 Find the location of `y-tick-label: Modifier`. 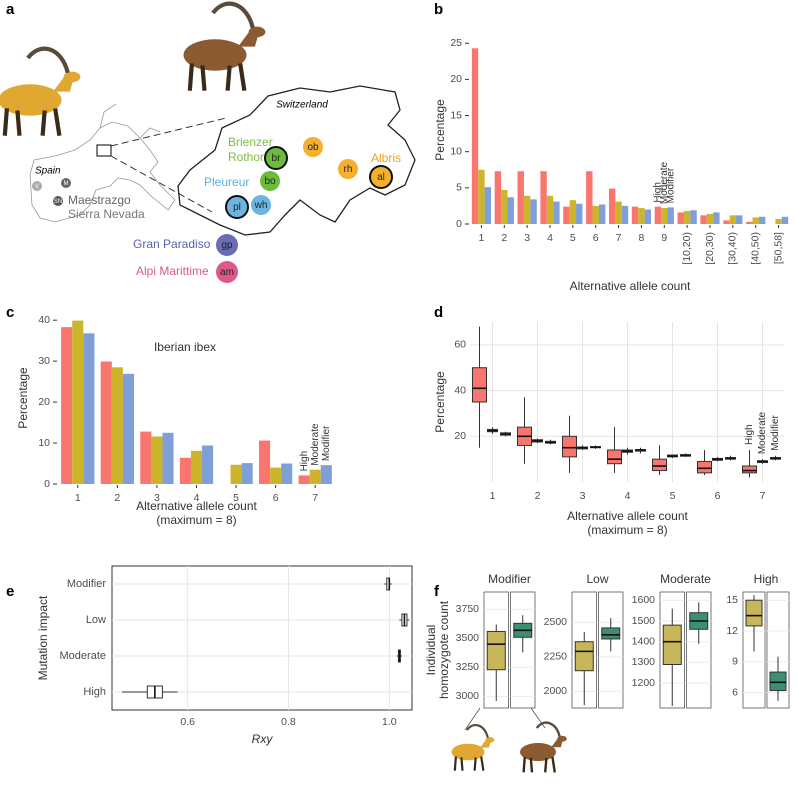

y-tick-label: Modifier is located at coordinates (86, 584).